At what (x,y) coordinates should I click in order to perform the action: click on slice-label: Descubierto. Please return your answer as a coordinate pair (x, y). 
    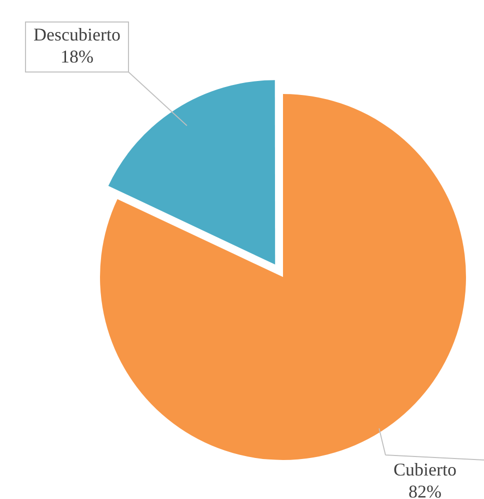
    Looking at the image, I should click on (77, 34).